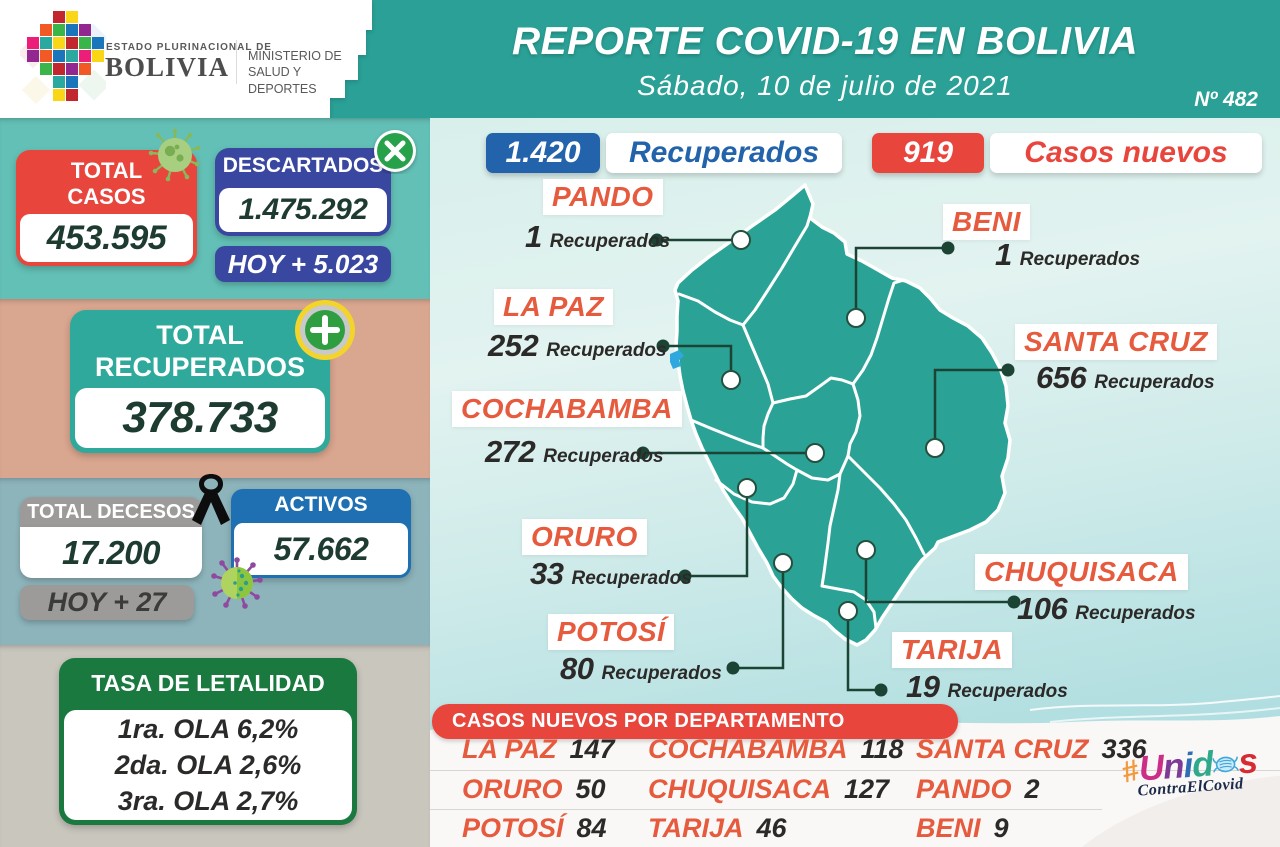 This screenshot has width=1280, height=847. Describe the element at coordinates (1226, 99) in the screenshot. I see `report-number: Nº 482` at that location.